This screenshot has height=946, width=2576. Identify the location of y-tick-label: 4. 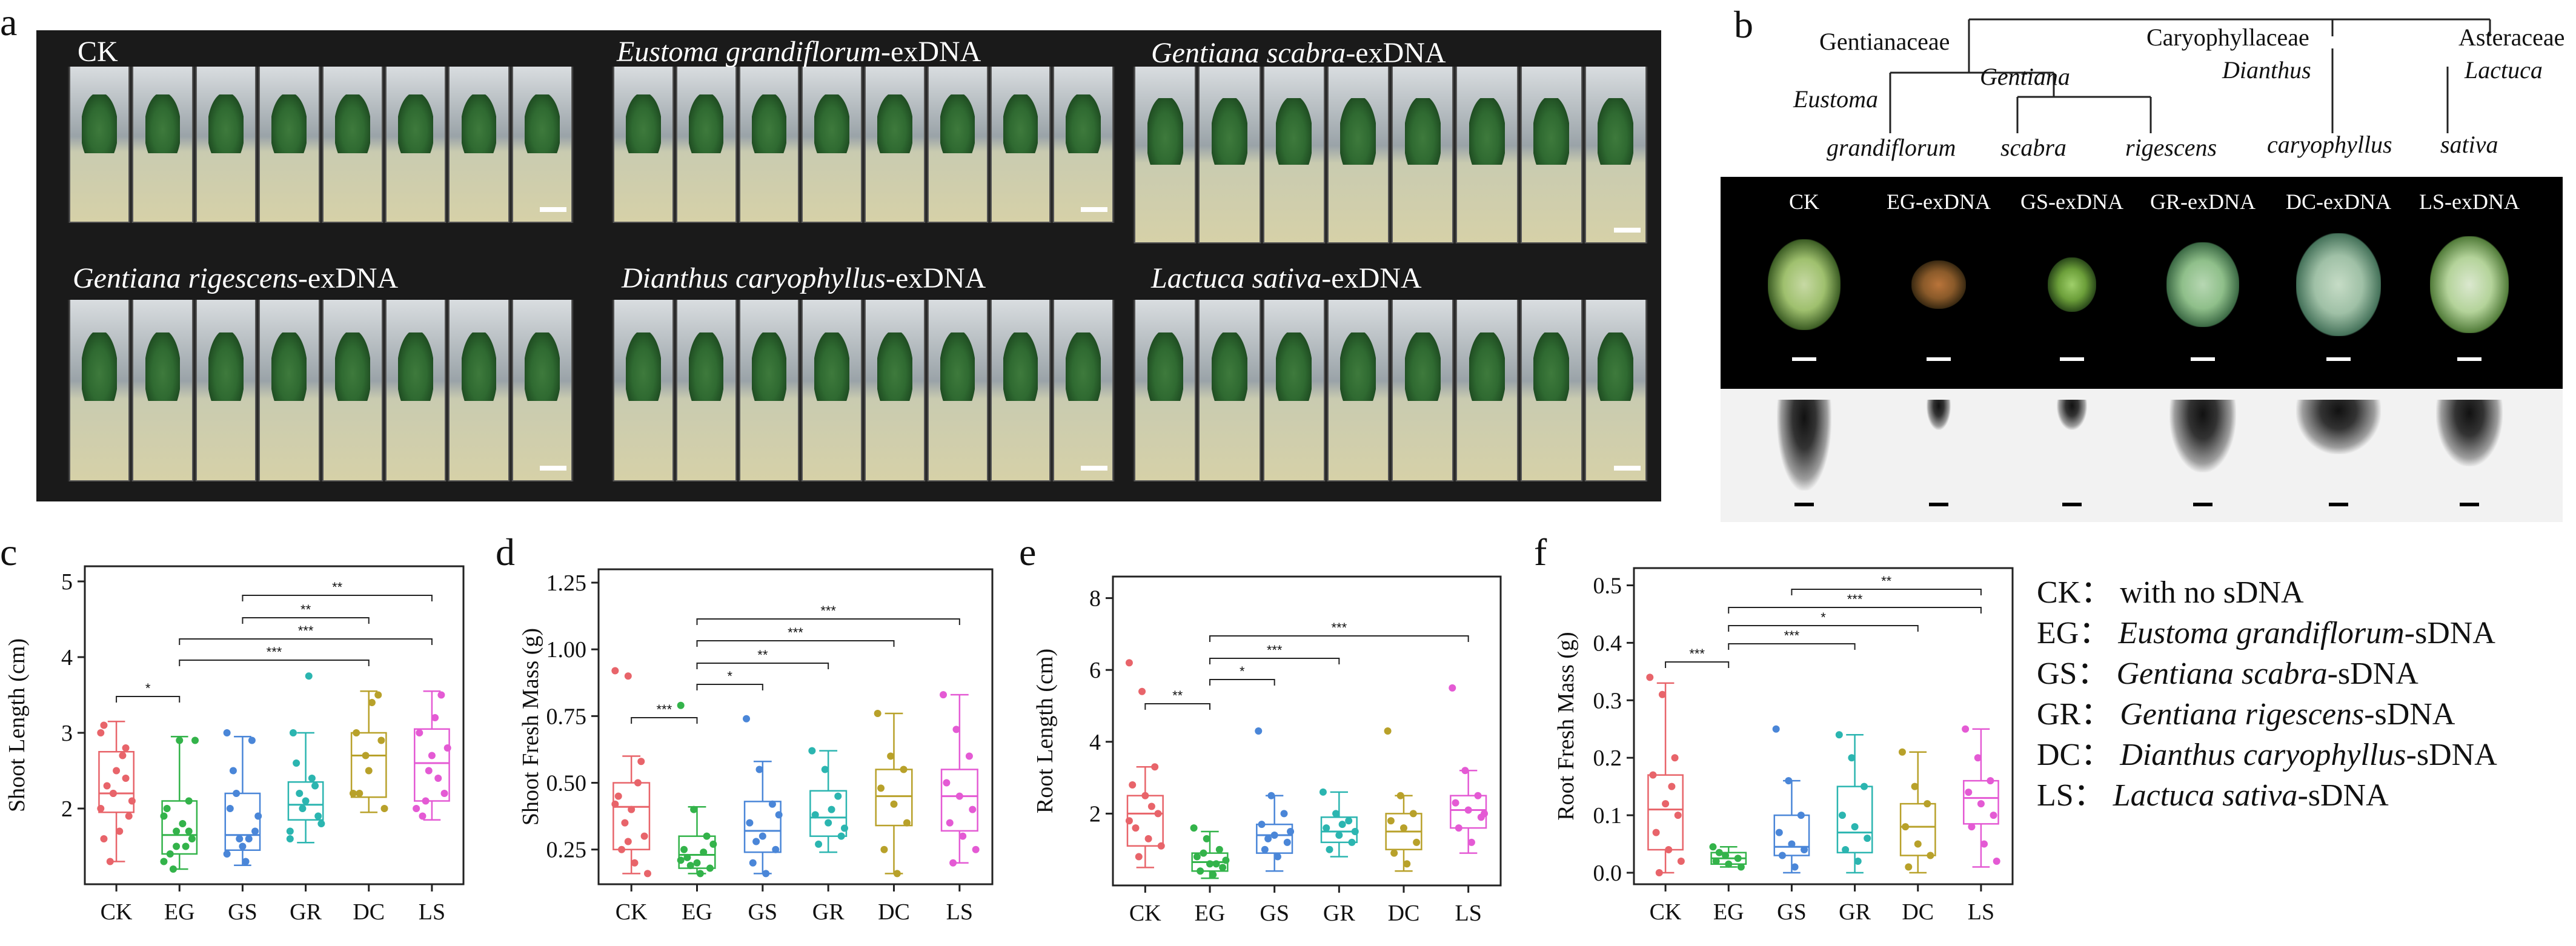
(67, 657).